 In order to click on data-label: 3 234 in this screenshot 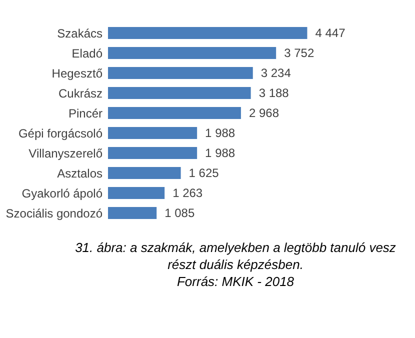, I will do `click(276, 73)`.